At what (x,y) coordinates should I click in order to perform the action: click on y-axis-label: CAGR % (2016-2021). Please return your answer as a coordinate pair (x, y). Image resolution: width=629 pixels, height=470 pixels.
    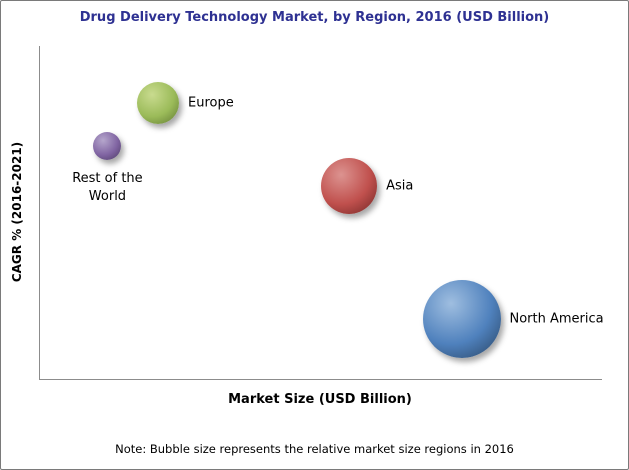
    Looking at the image, I should click on (17, 212).